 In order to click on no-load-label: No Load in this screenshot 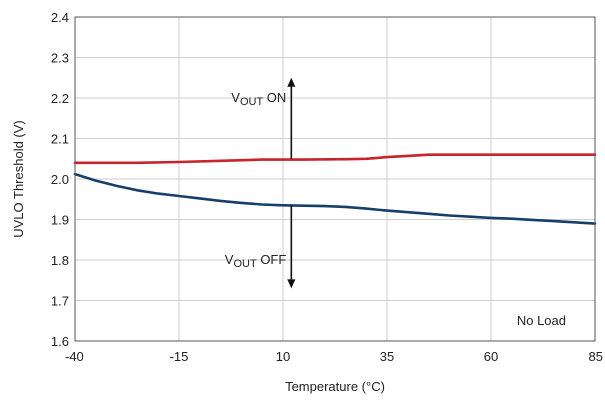, I will do `click(541, 320)`.